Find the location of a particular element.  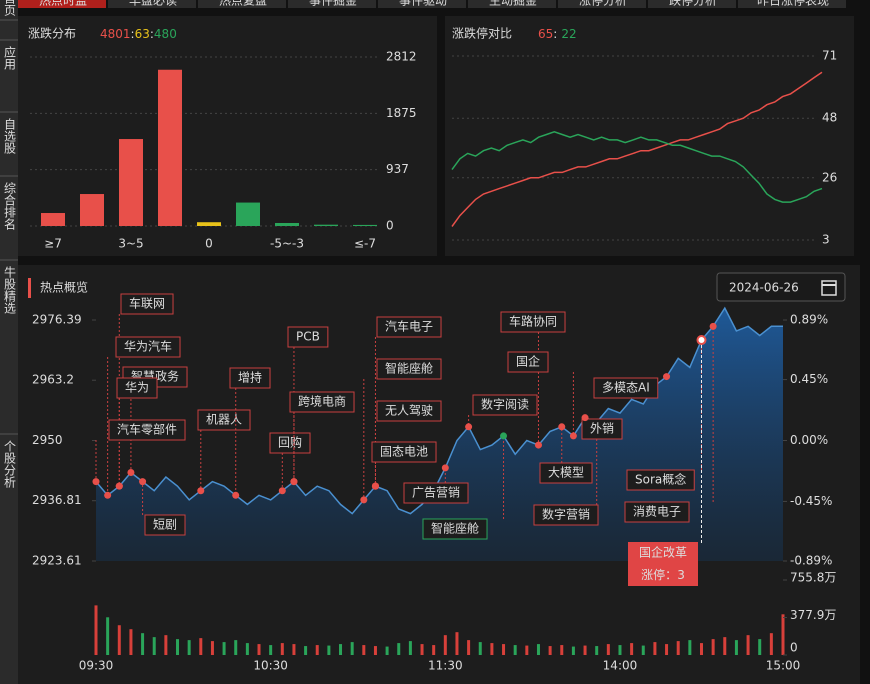

annotation-label: 无人驾驶 is located at coordinates (409, 410).